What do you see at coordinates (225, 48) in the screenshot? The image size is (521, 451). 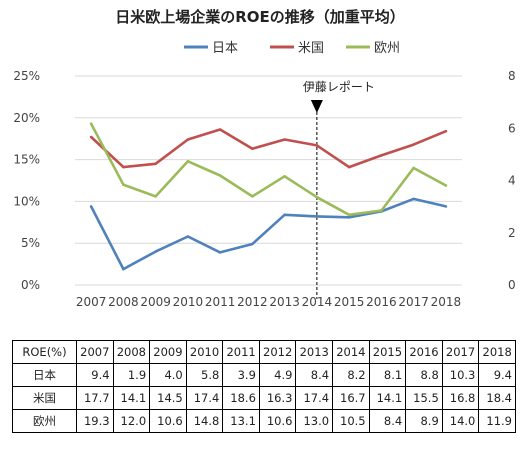 I see `legend-label-0: 日本` at bounding box center [225, 48].